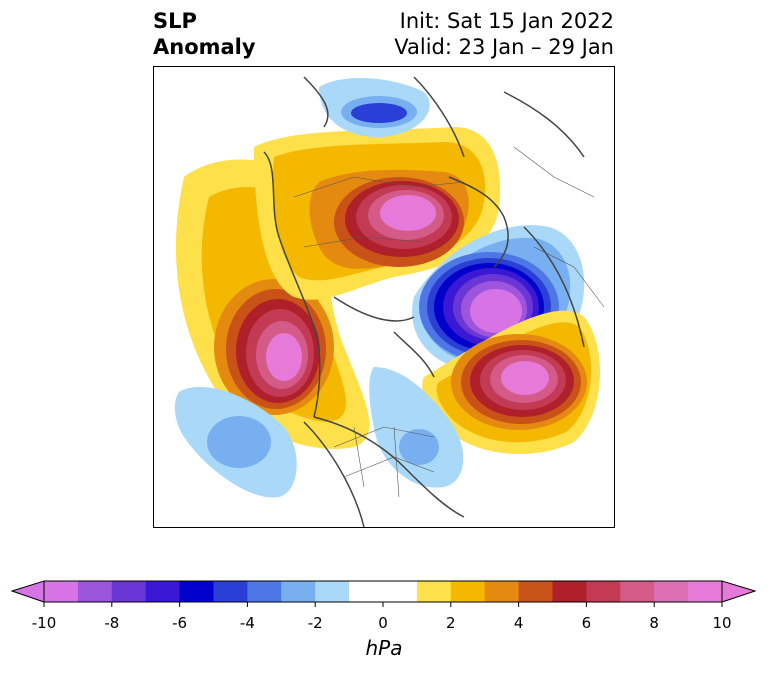  What do you see at coordinates (518, 623) in the screenshot?
I see `colorbar-tick-label: 4` at bounding box center [518, 623].